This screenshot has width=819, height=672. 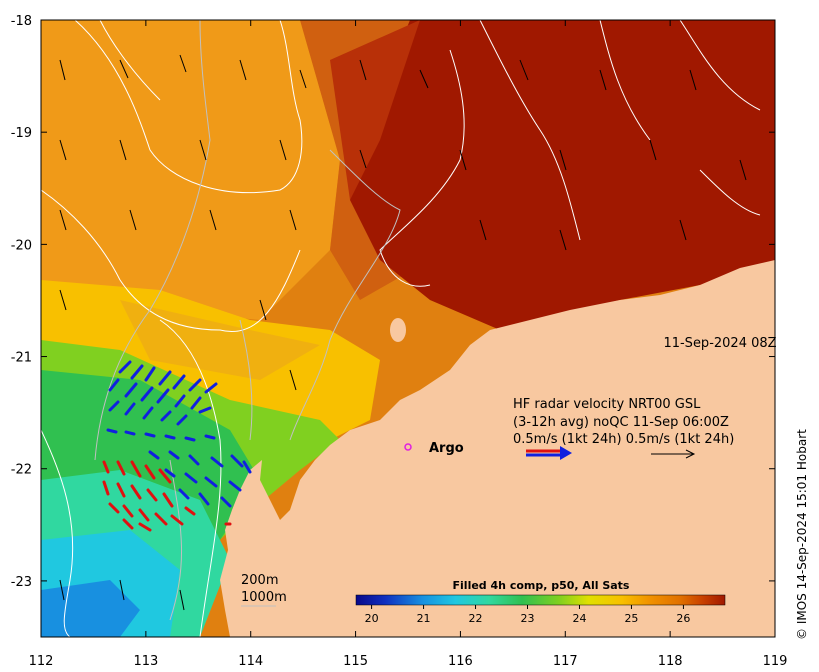 I want to click on lon-tick-label: 112, so click(x=41, y=661).